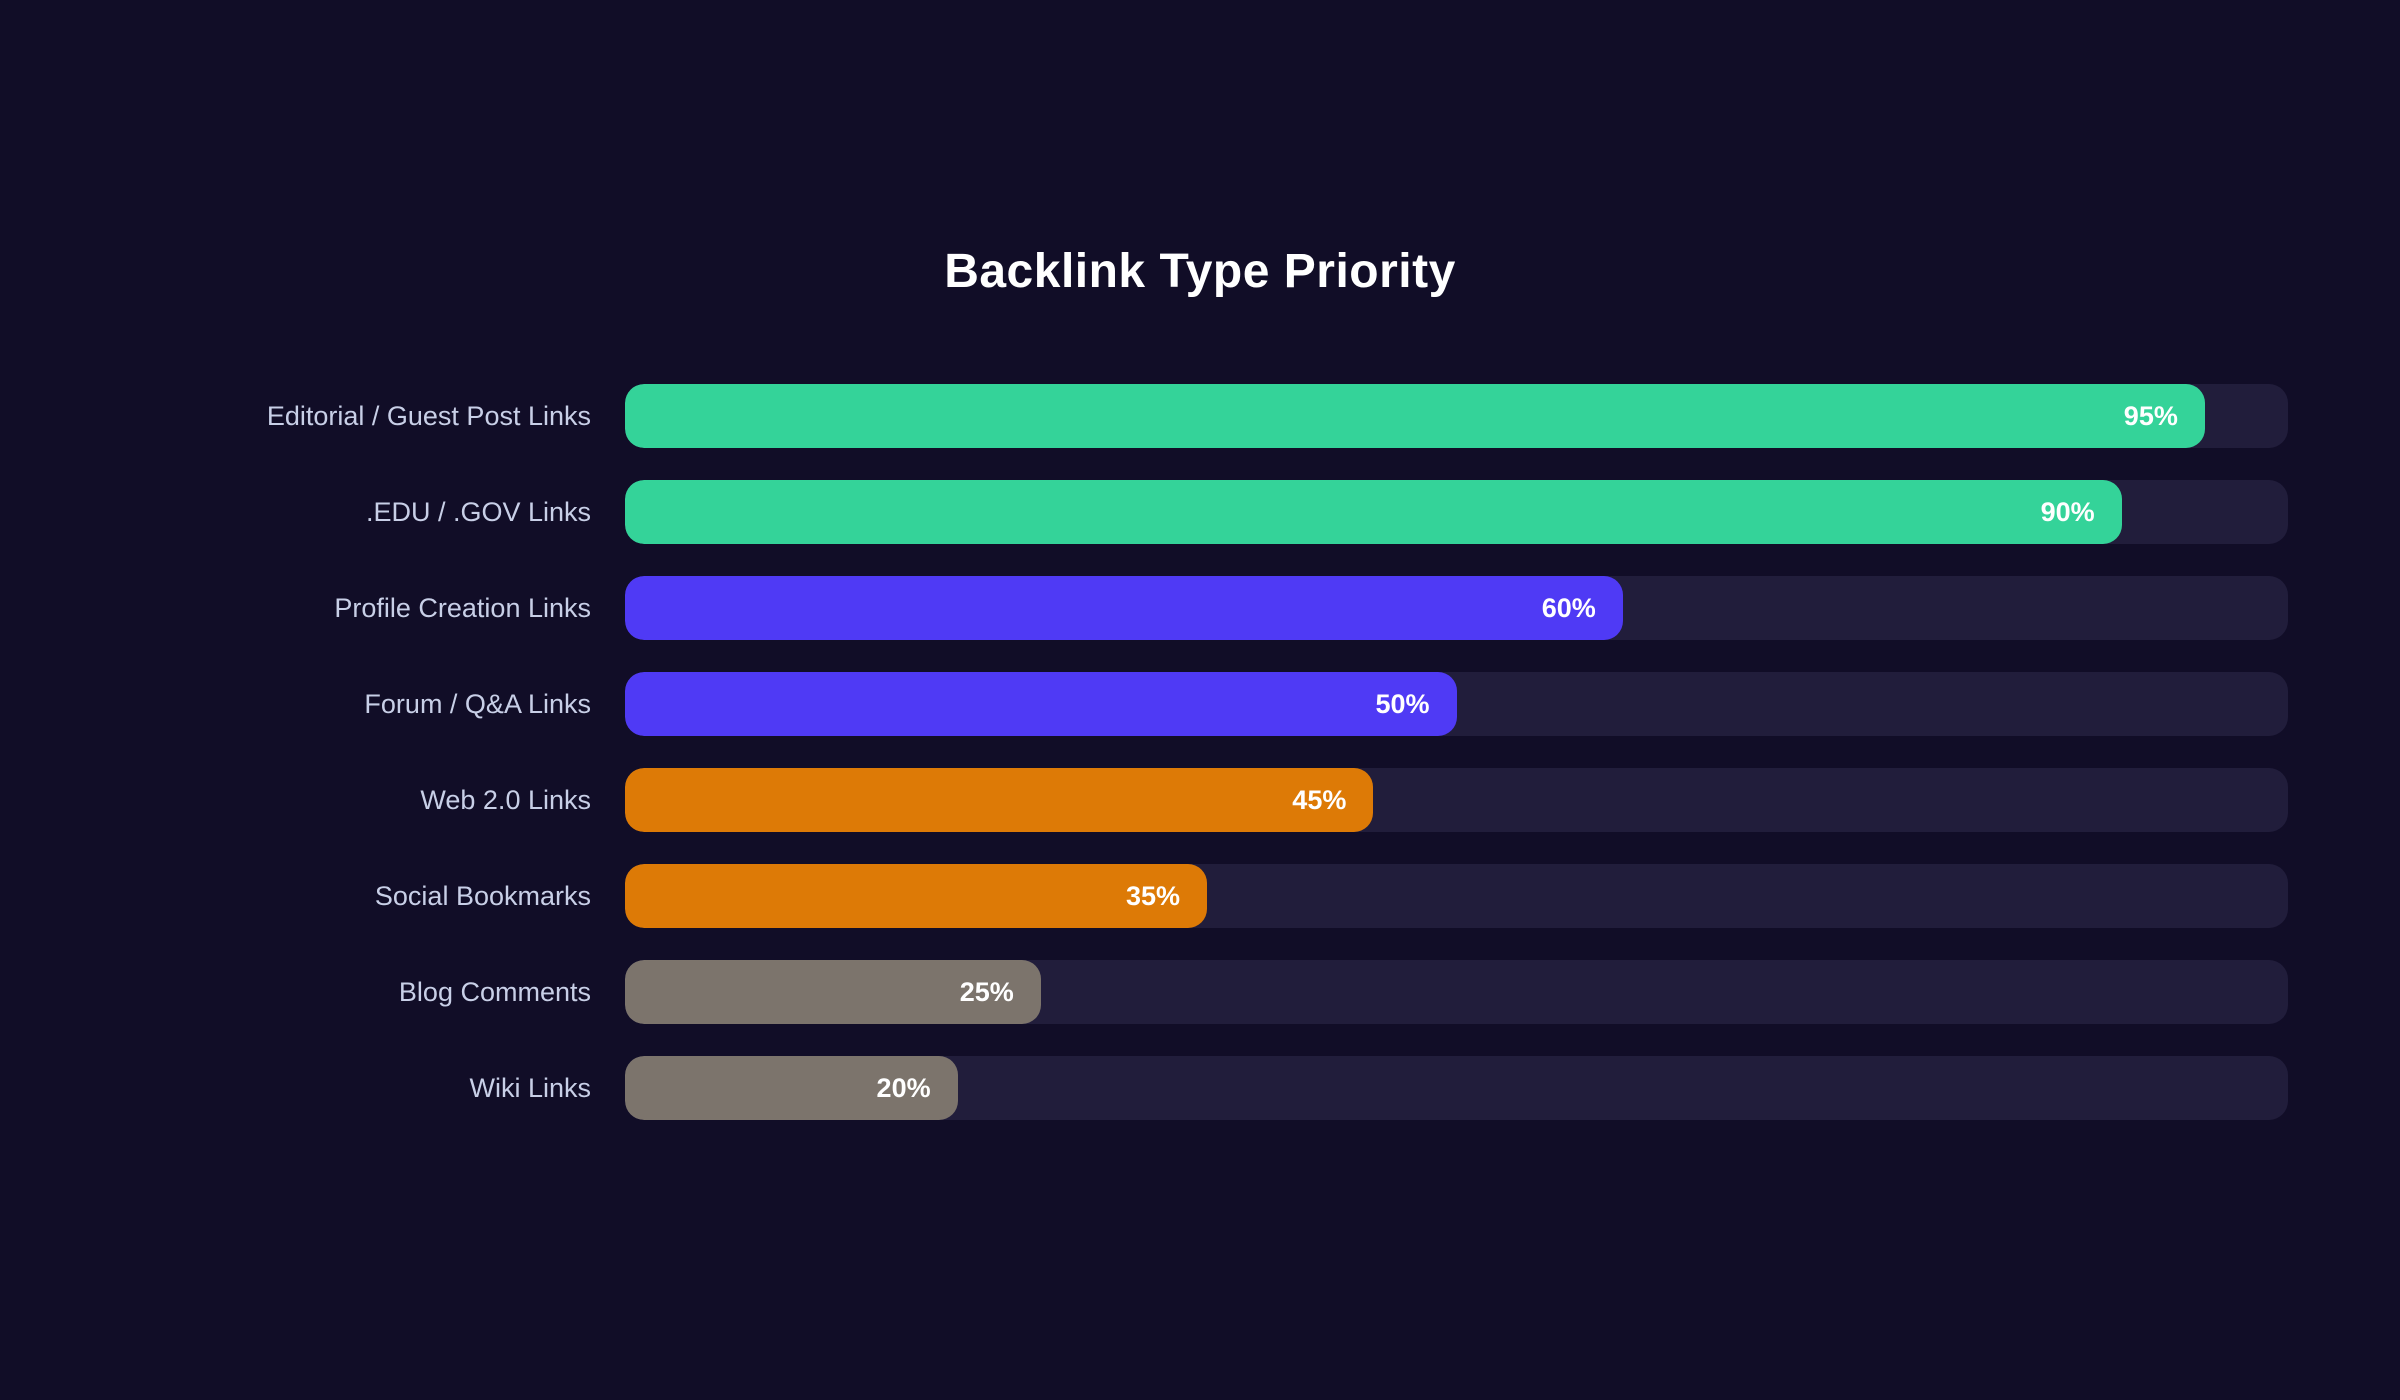 The height and width of the screenshot is (1400, 2400). Describe the element at coordinates (833, 992) in the screenshot. I see `bar-fill: 25%` at that location.